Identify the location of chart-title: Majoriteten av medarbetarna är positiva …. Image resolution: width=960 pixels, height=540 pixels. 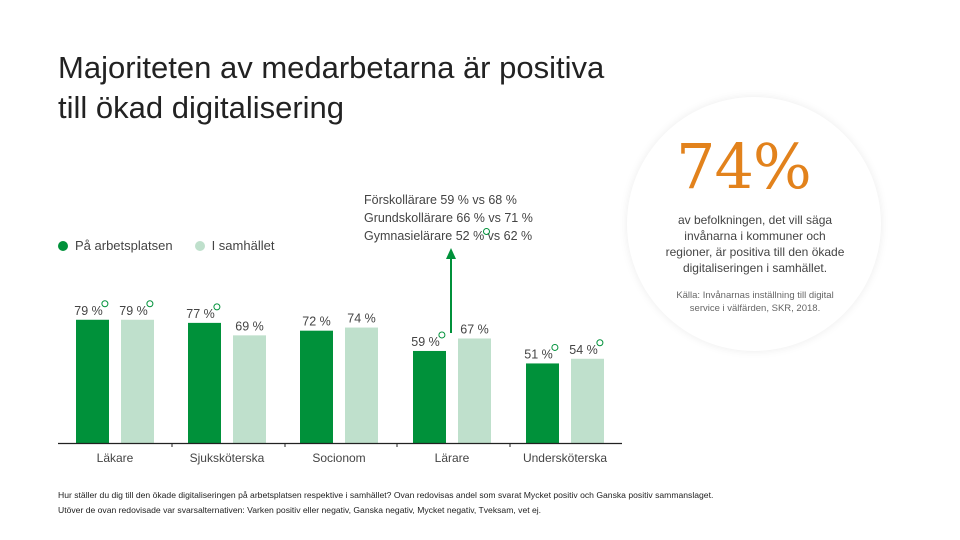
(358, 88).